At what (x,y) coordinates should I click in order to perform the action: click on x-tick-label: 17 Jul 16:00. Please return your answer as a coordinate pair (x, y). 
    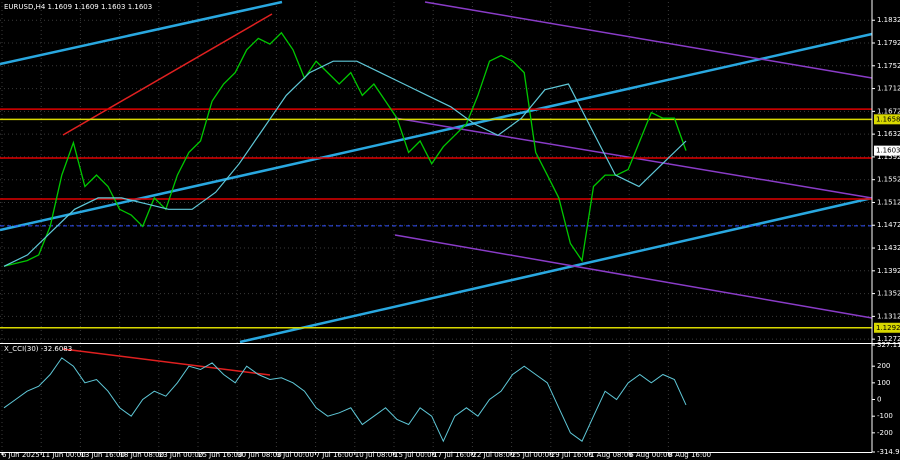
    Looking at the image, I should click on (454, 455).